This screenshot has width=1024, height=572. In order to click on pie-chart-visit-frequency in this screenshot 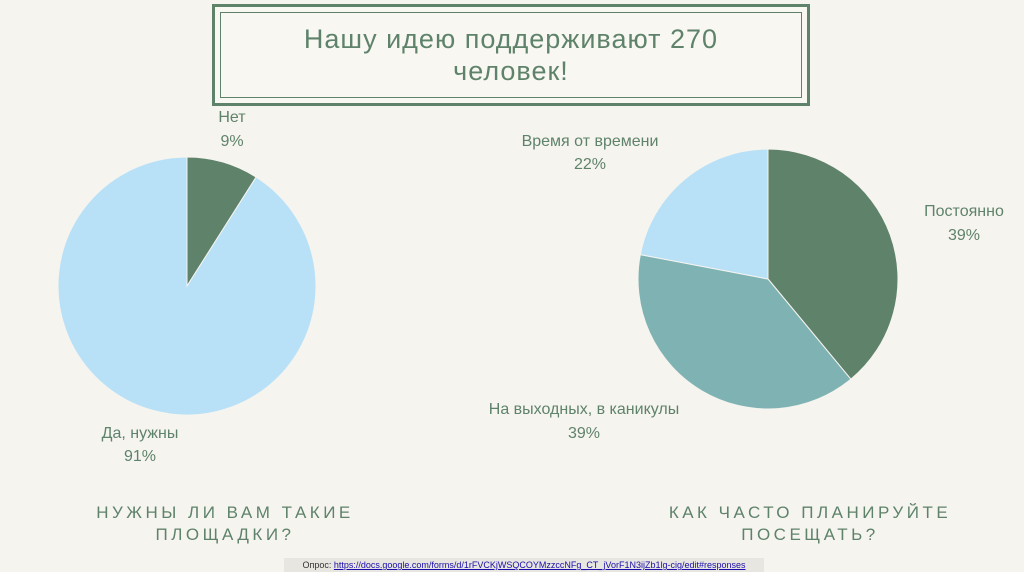, I will do `click(768, 279)`.